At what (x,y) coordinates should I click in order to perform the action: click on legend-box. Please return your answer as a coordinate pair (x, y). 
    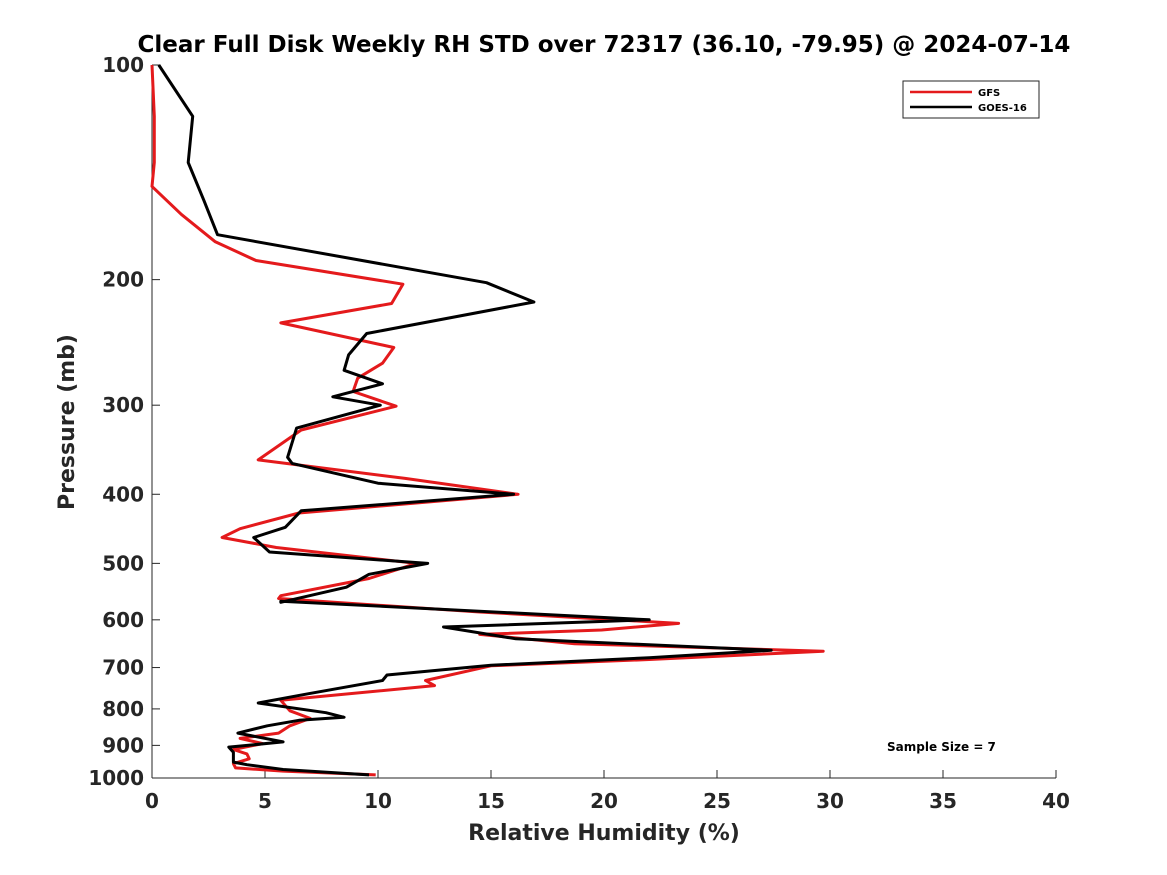
    Looking at the image, I should click on (971, 99).